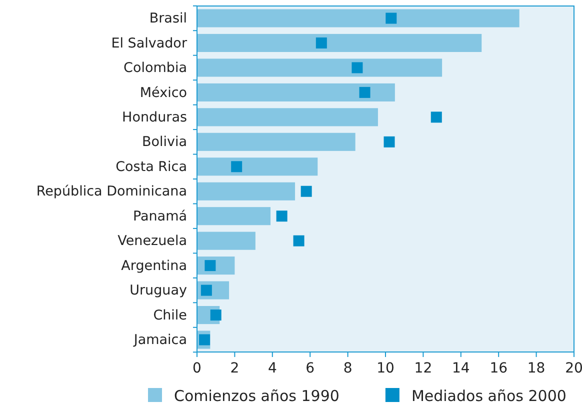  What do you see at coordinates (159, 340) in the screenshot?
I see `y-tick-label: Jamaica` at bounding box center [159, 340].